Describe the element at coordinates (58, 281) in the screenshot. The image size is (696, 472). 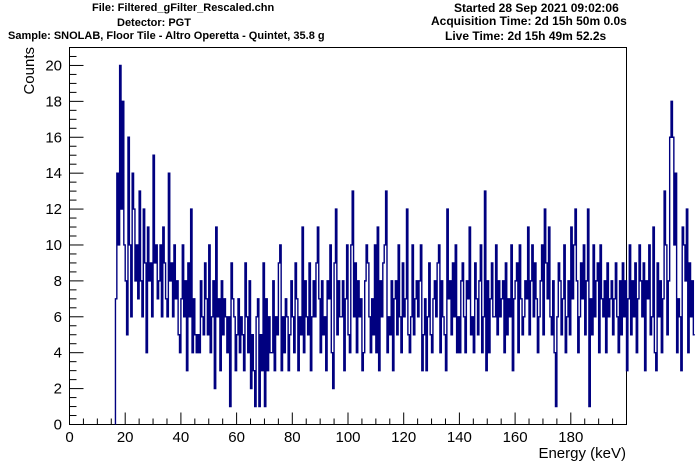
I see `y-tick-label: 8` at that location.